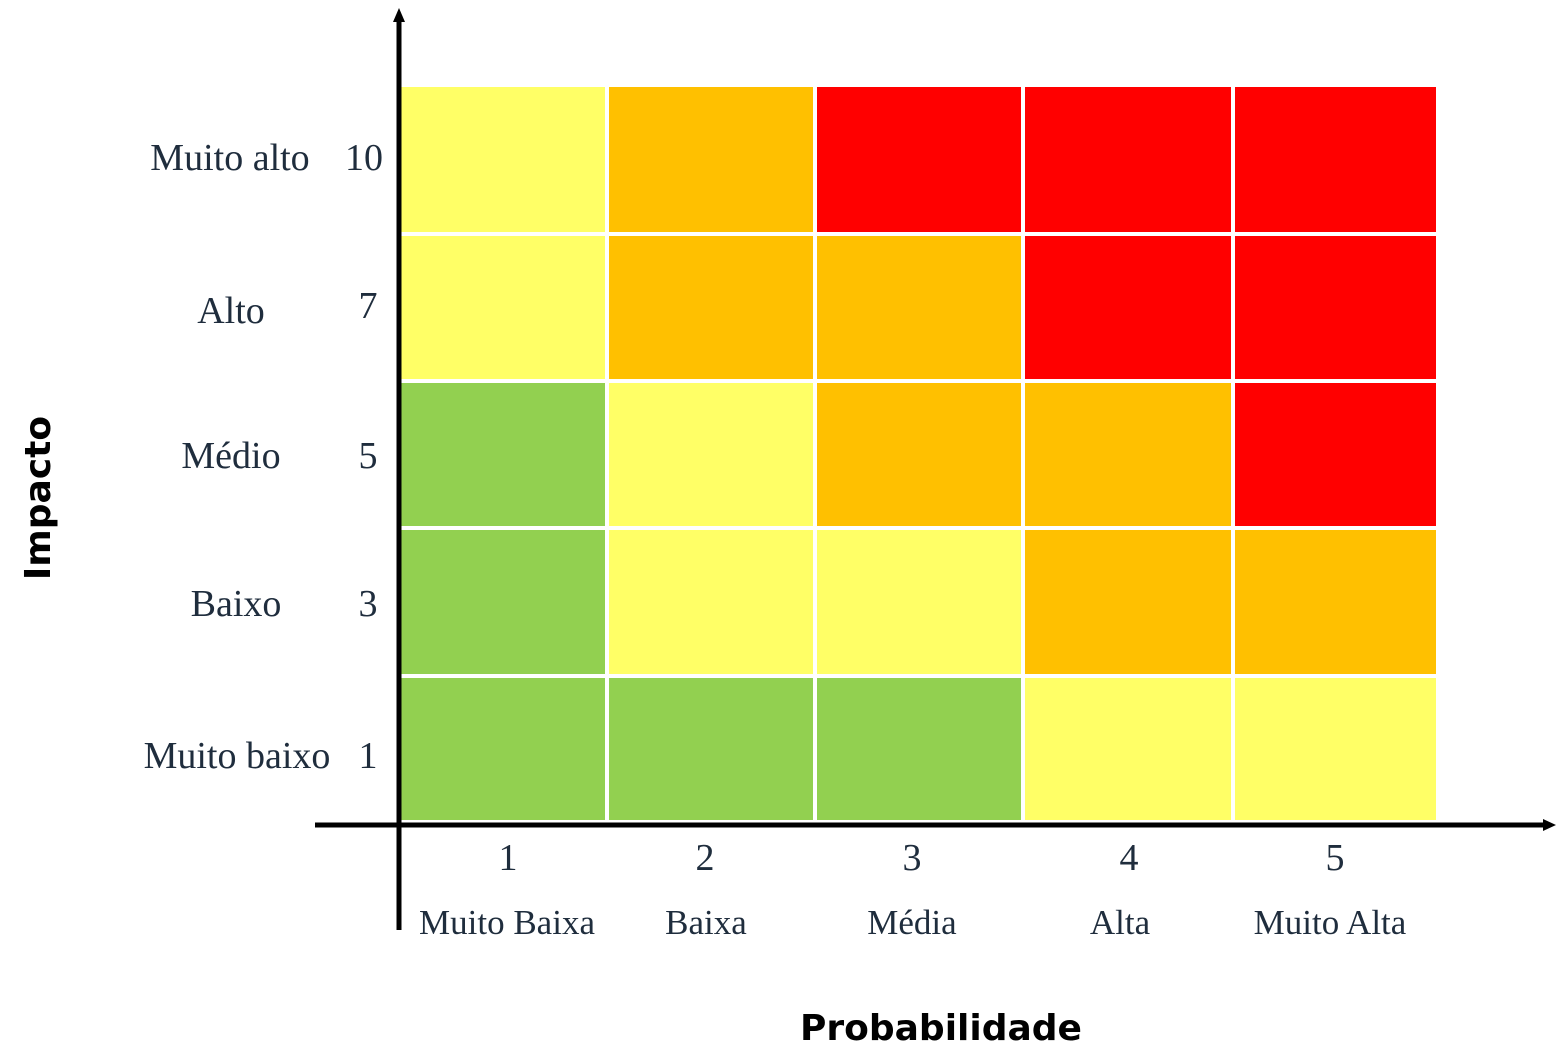 The width and height of the screenshot is (1556, 1044). Describe the element at coordinates (705, 858) in the screenshot. I see `x-tick-label: 2` at that location.